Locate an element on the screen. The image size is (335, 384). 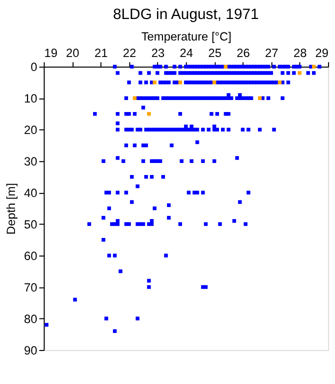
y-tick-label: 60 is located at coordinates (31, 256).